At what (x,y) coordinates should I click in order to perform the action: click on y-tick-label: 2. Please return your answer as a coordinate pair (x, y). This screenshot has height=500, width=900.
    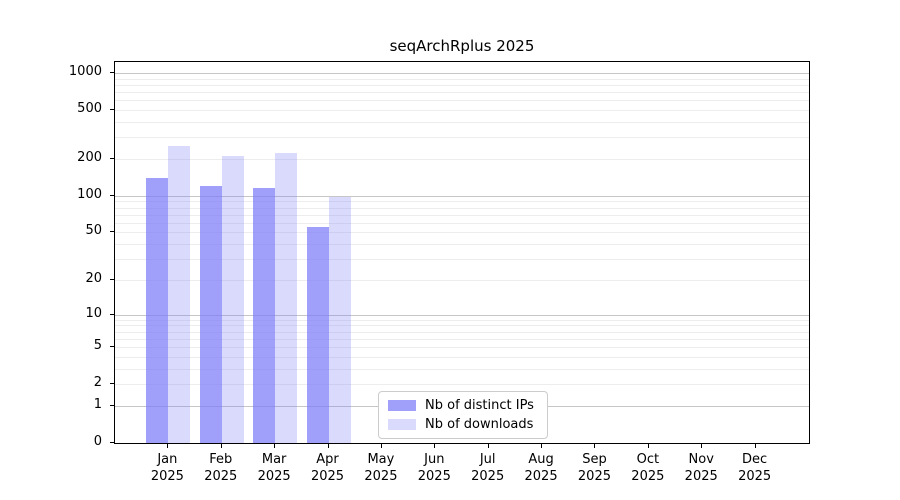
    Looking at the image, I should click on (97, 383).